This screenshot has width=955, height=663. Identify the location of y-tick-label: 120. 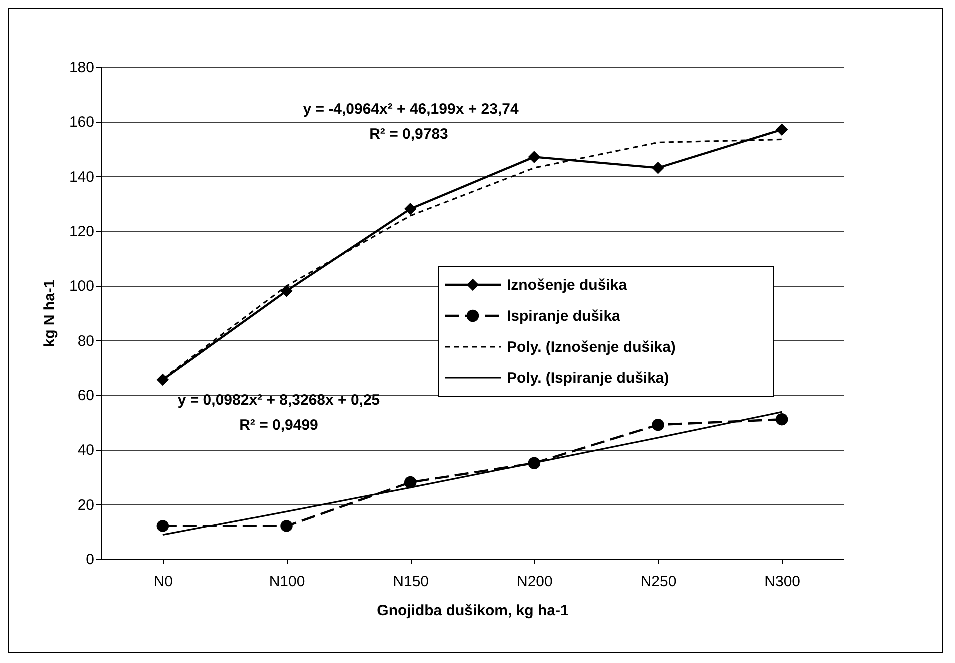
(81, 232).